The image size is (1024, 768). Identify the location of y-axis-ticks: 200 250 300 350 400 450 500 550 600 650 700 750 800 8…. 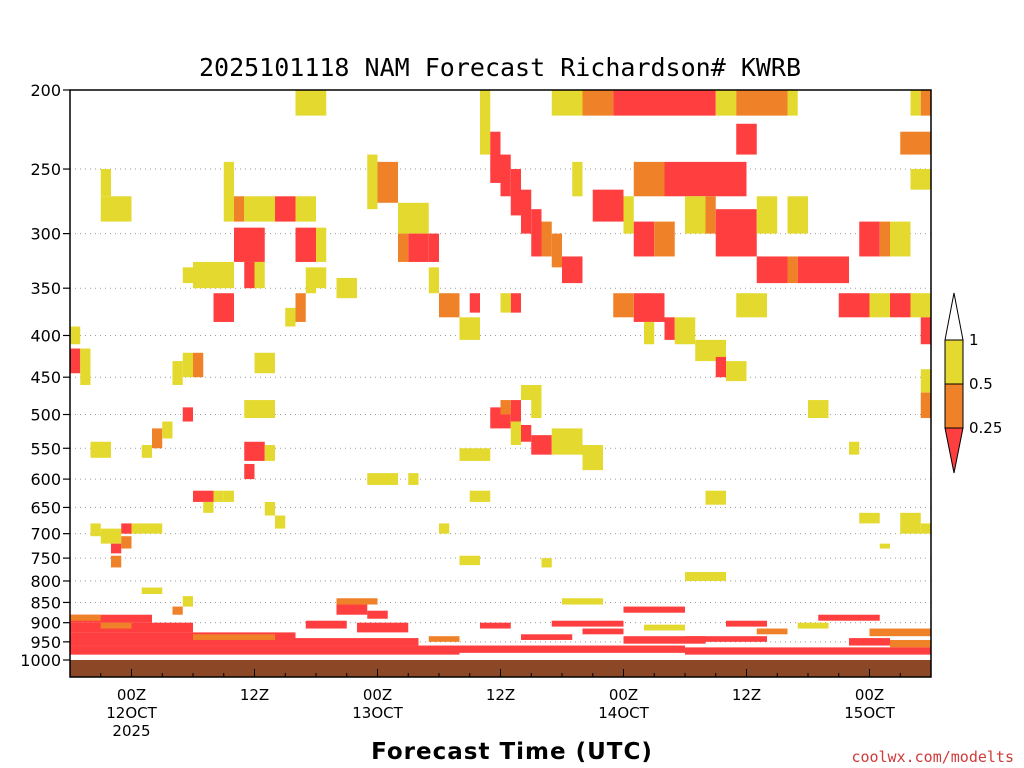
(45, 375).